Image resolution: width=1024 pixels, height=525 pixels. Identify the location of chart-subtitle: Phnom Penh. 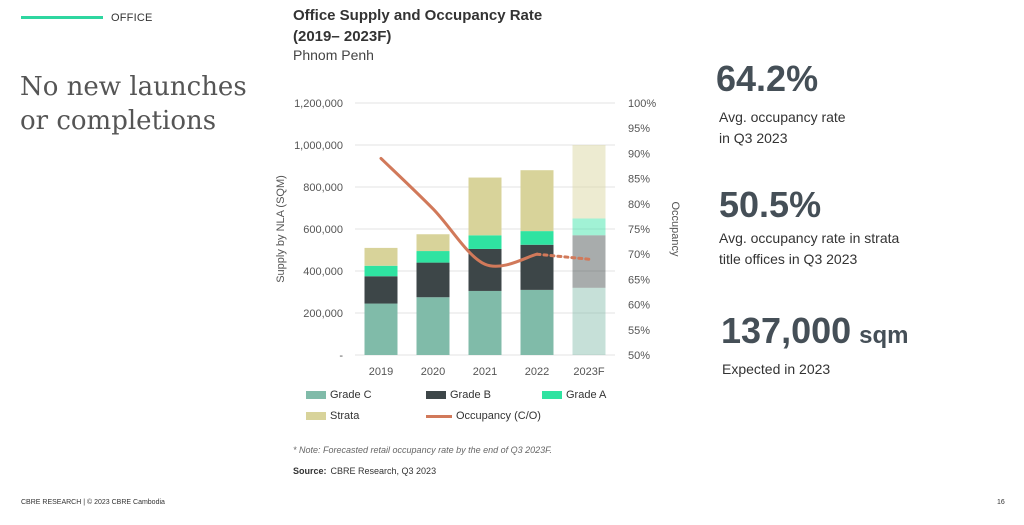
(333, 55).